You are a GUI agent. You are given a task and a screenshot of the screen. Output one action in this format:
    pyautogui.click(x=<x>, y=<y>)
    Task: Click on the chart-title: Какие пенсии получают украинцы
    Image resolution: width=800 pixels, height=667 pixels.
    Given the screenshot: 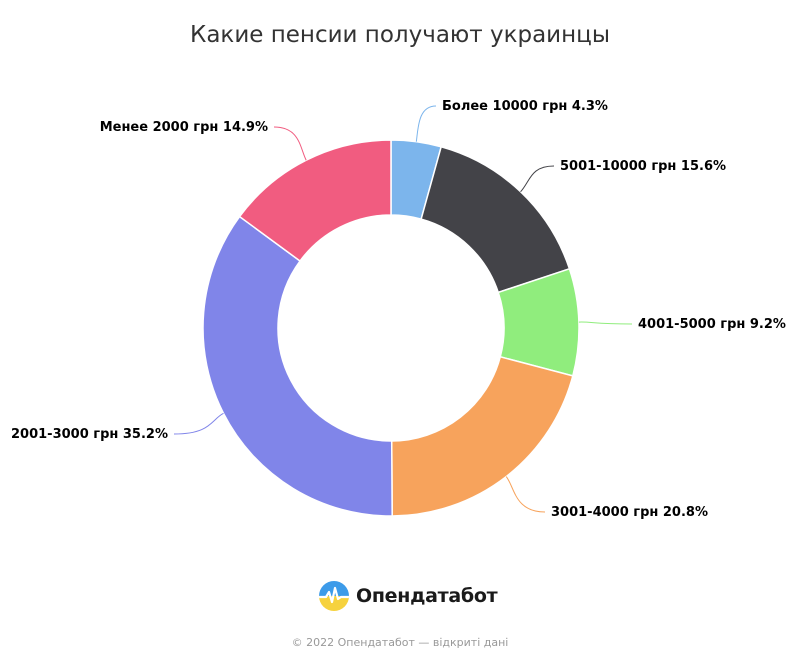 What is the action you would take?
    pyautogui.click(x=400, y=35)
    